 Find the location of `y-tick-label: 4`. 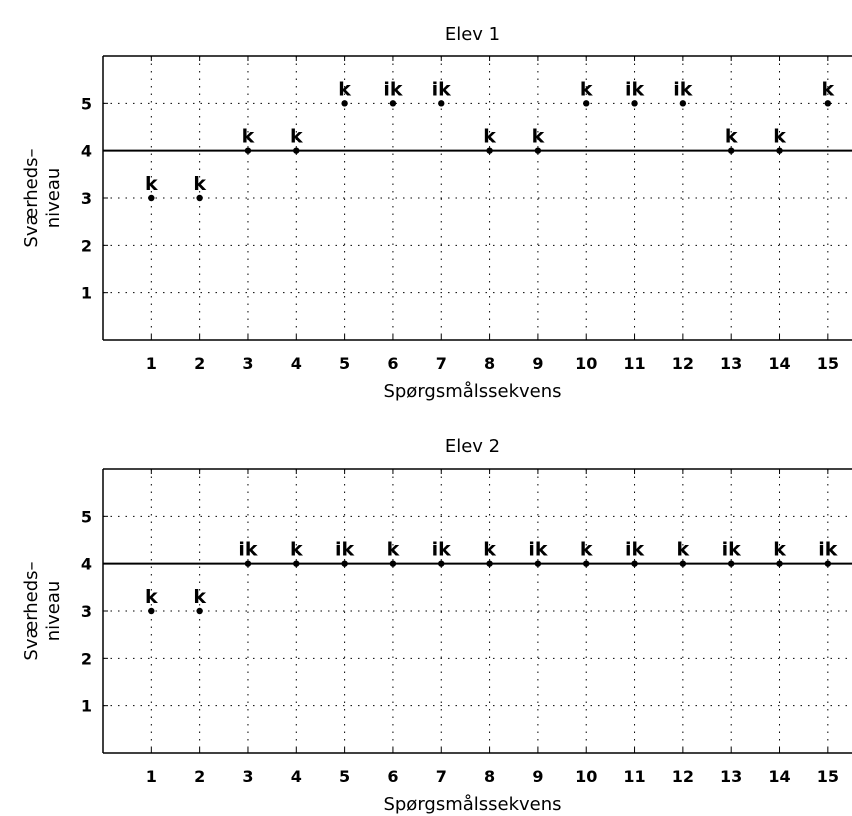

y-tick-label: 4 is located at coordinates (86, 564).